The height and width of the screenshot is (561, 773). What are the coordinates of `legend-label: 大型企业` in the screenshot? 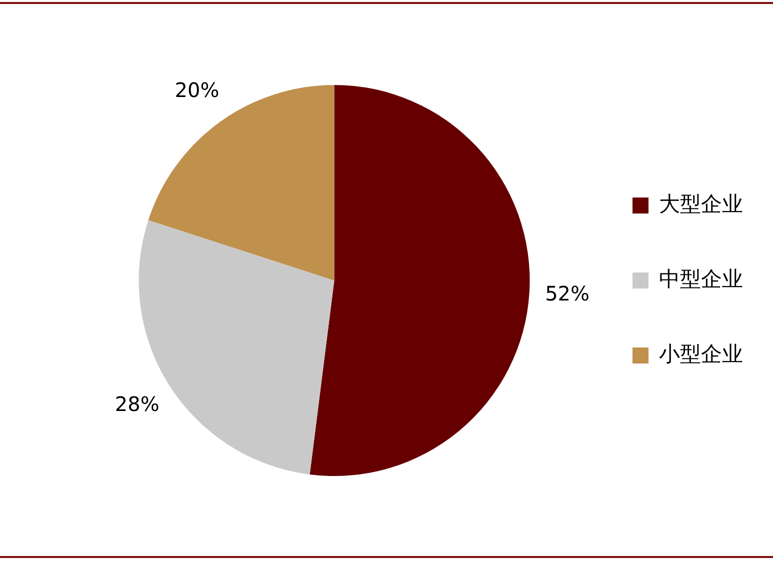 It's located at (701, 204).